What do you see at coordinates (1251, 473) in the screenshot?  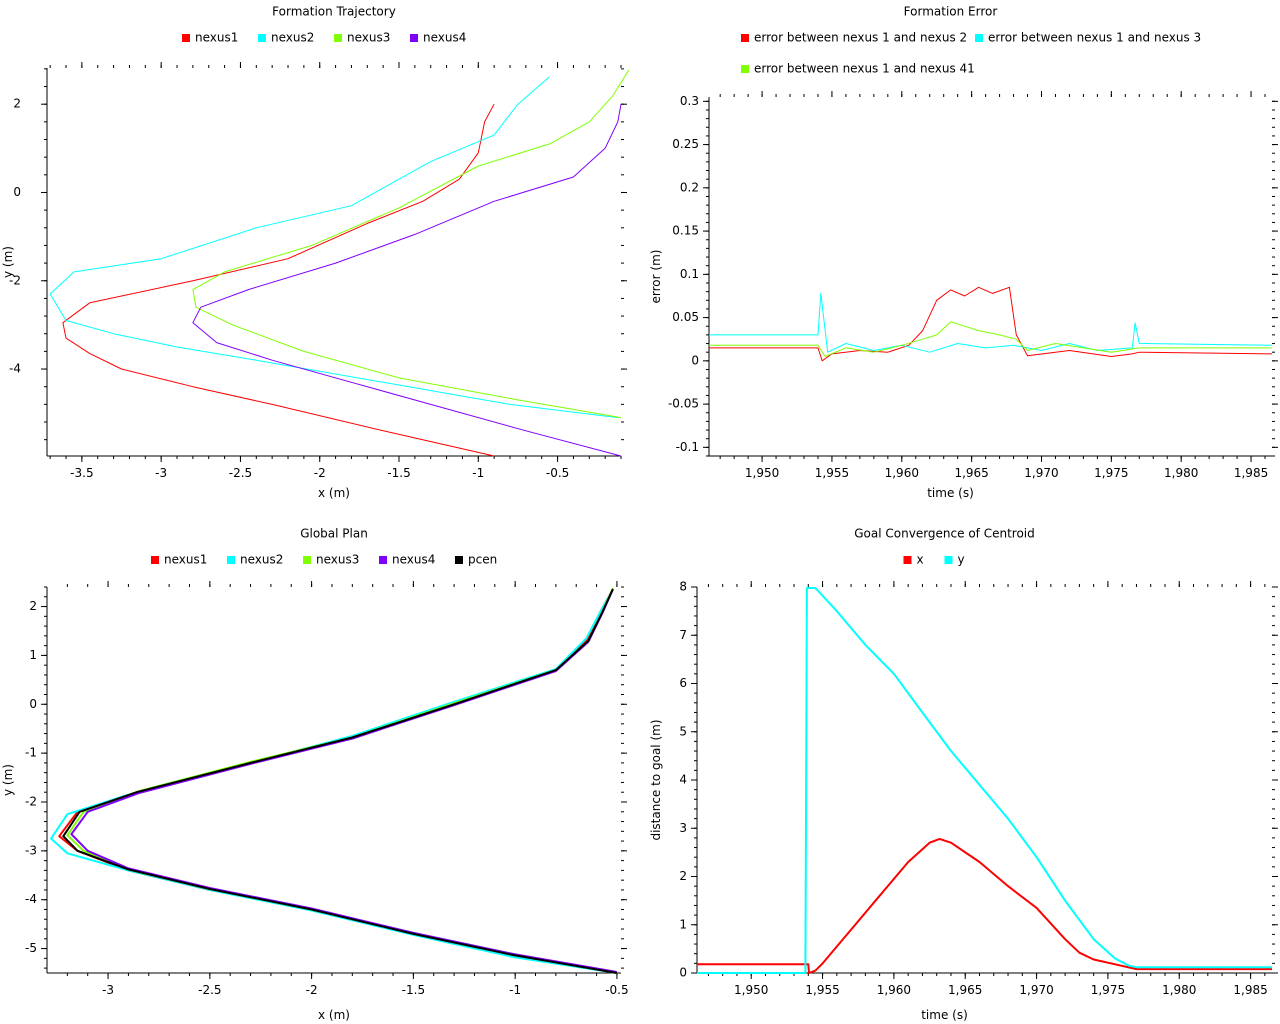 I see `x-tick-label: 1,985` at bounding box center [1251, 473].